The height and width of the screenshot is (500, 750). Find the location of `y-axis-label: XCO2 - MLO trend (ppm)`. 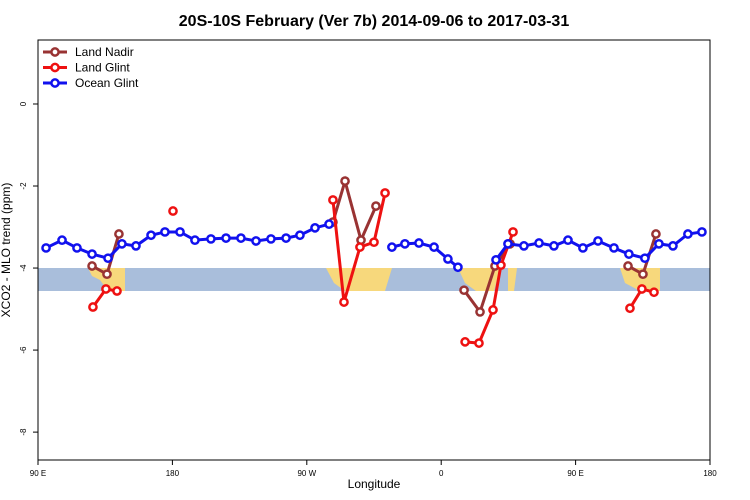

y-axis-label: XCO2 - MLO trend (ppm) is located at coordinates (6, 250).